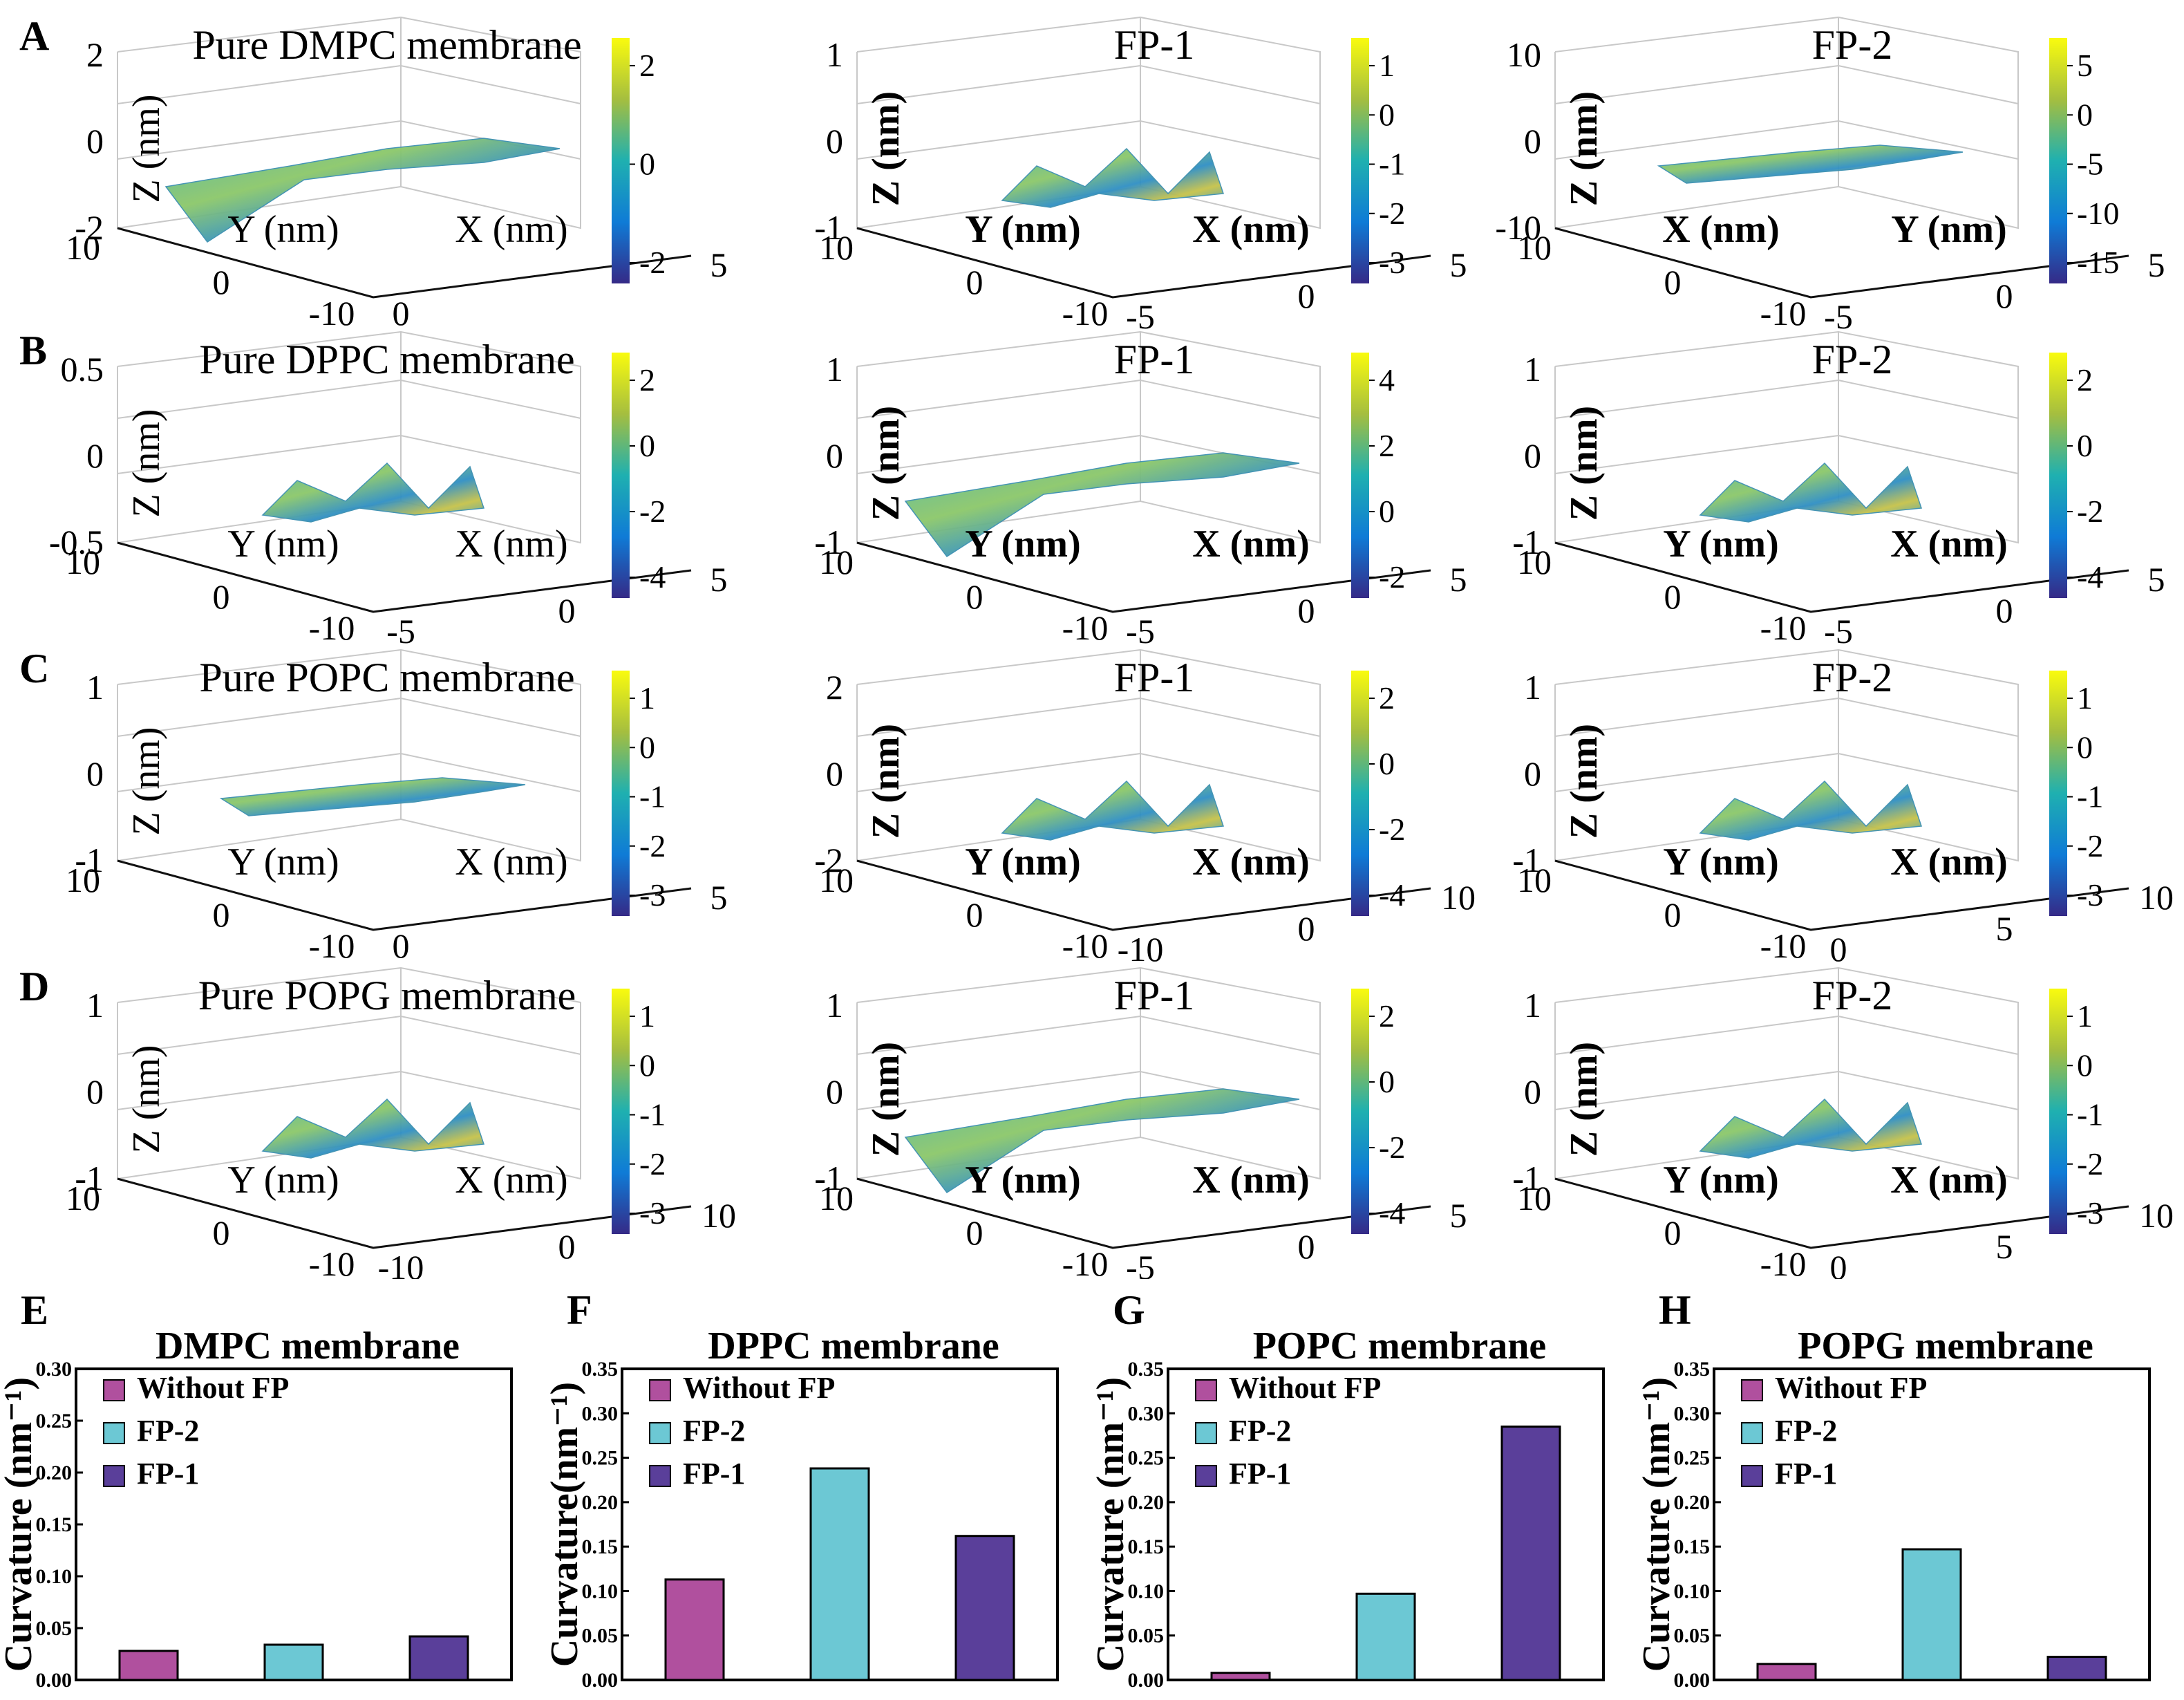 The image size is (2184, 1700). Describe the element at coordinates (1656, 1524) in the screenshot. I see `y-axis-label: Curvature (nm⁻¹)` at that location.